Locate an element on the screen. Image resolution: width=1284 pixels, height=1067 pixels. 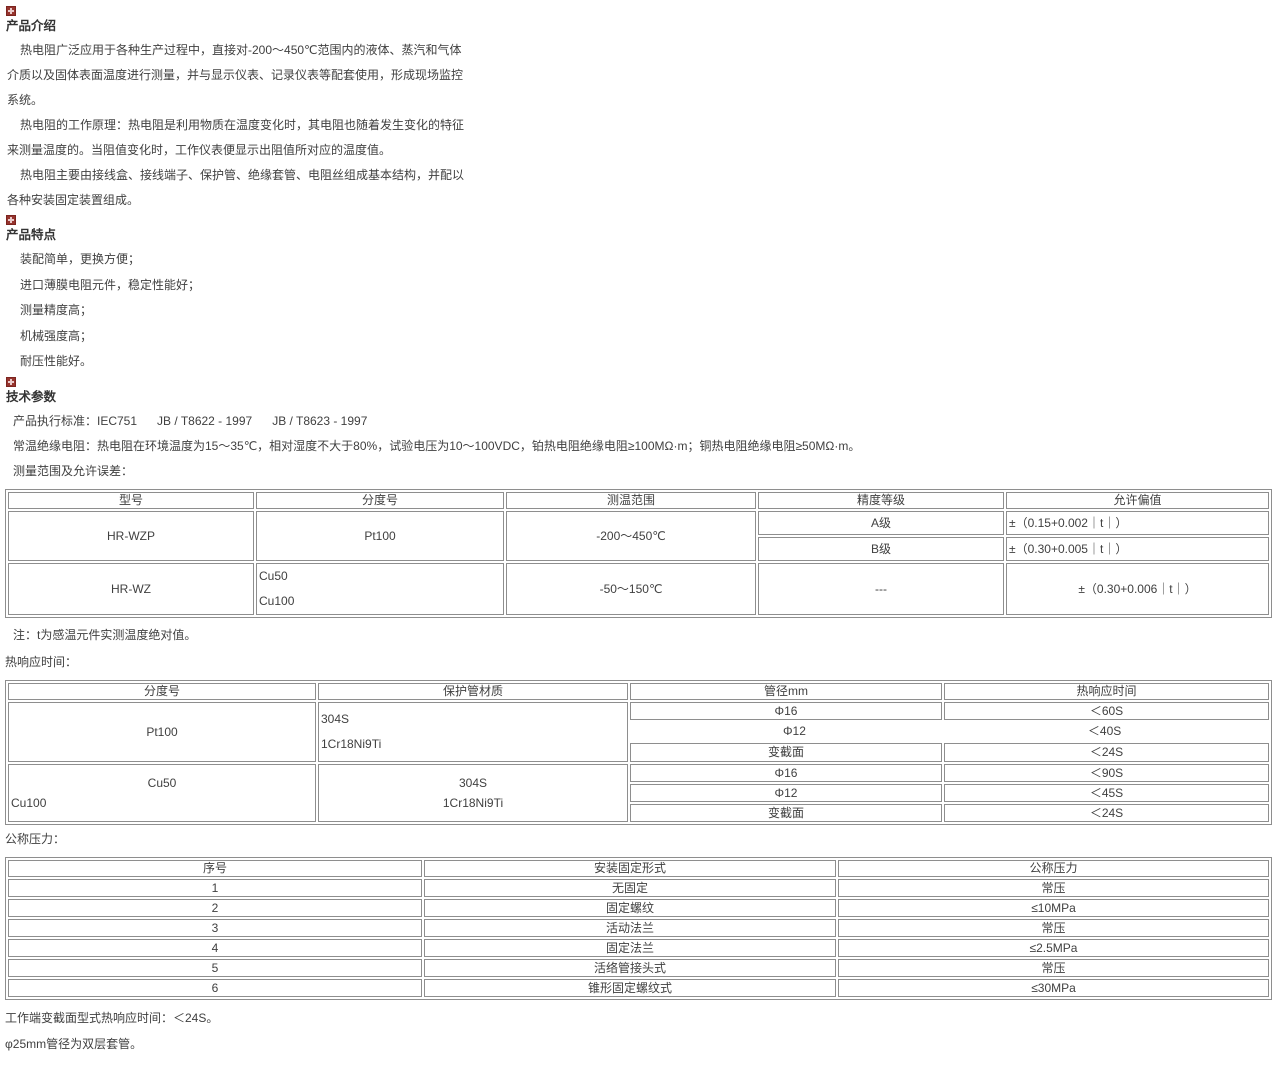
intro-line: 介质以及固体表面温度进行测量，并与显示仪表、记录仪表等配套使用，形成现场监控 is located at coordinates (235, 75).